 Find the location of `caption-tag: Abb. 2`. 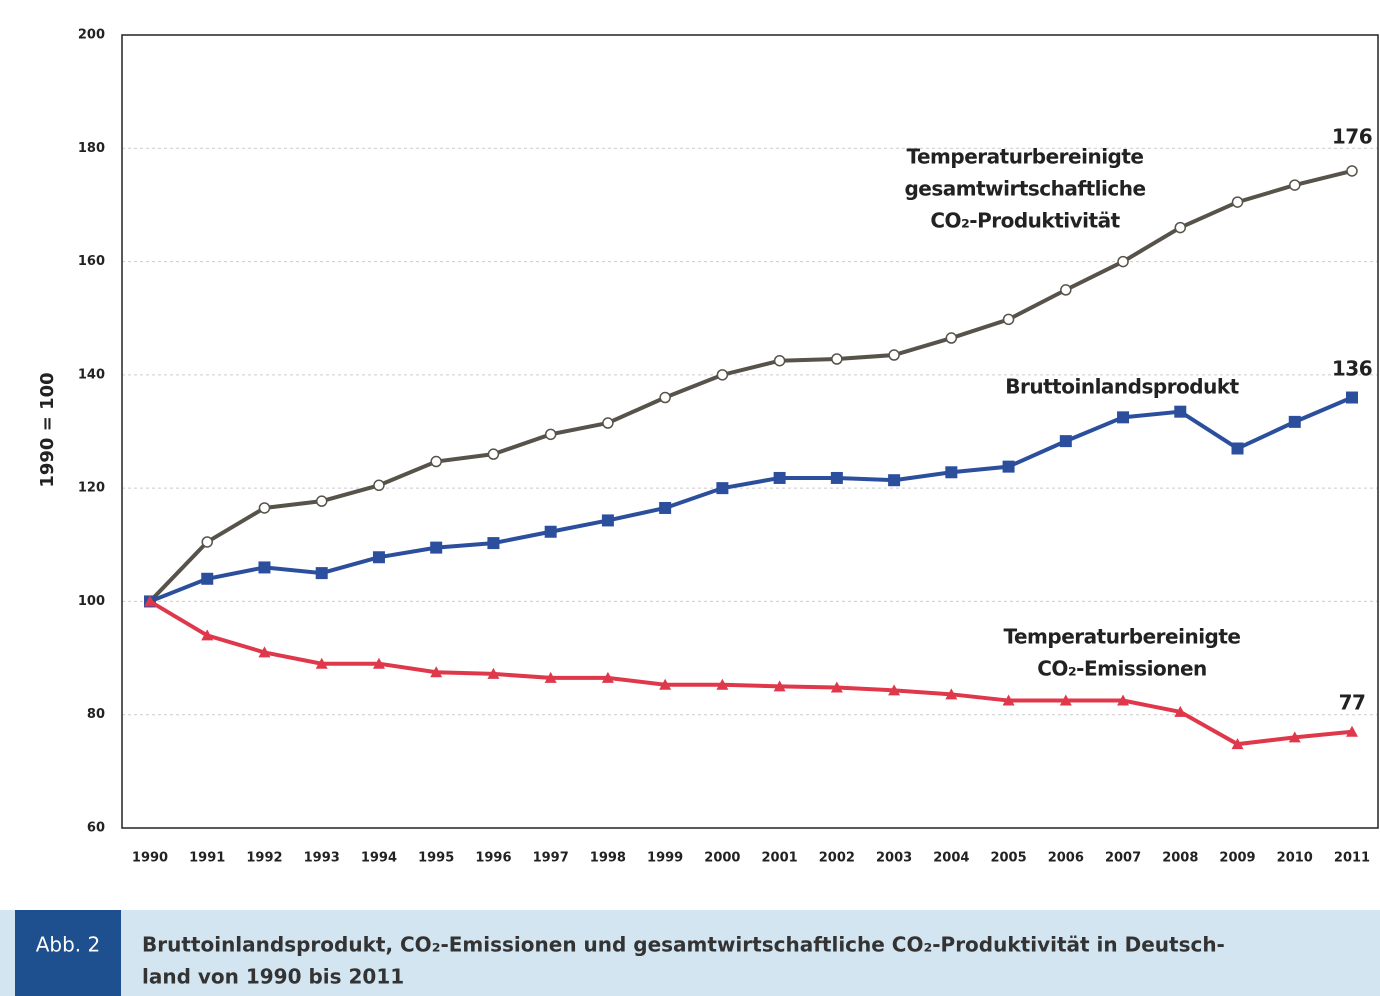

caption-tag: Abb. 2 is located at coordinates (68, 945).